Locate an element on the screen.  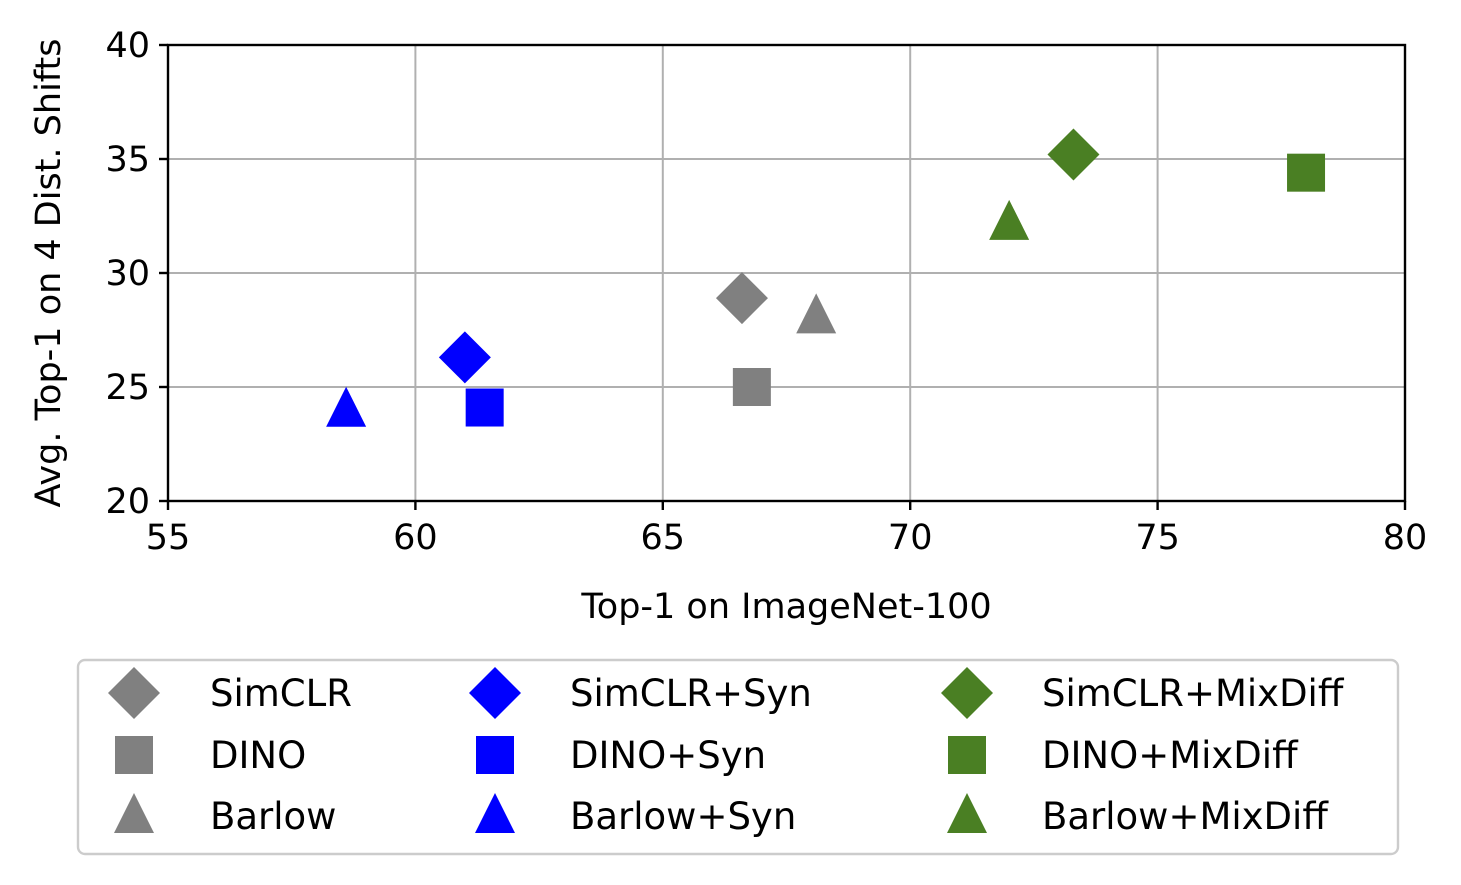
y-tick-label: 40 is located at coordinates (127, 46).